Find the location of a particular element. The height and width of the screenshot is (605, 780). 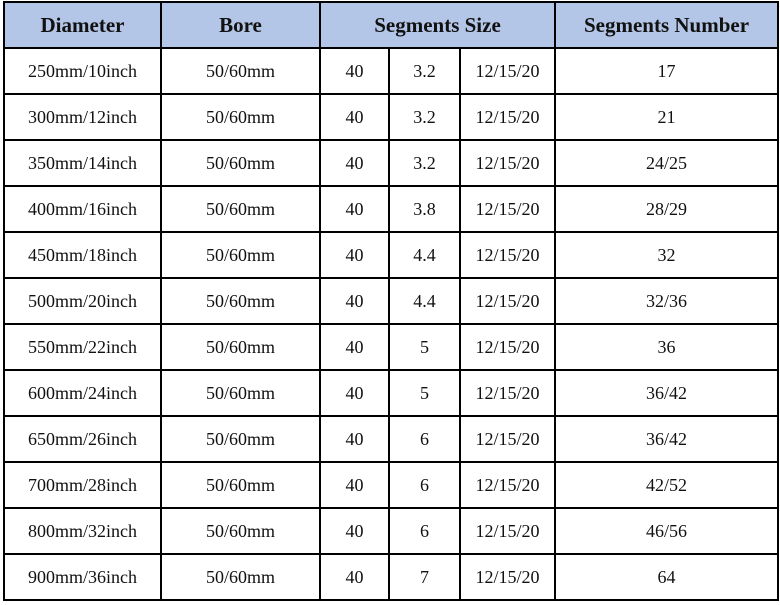

cell-diameter: 550mm/22inch is located at coordinates (82, 347).